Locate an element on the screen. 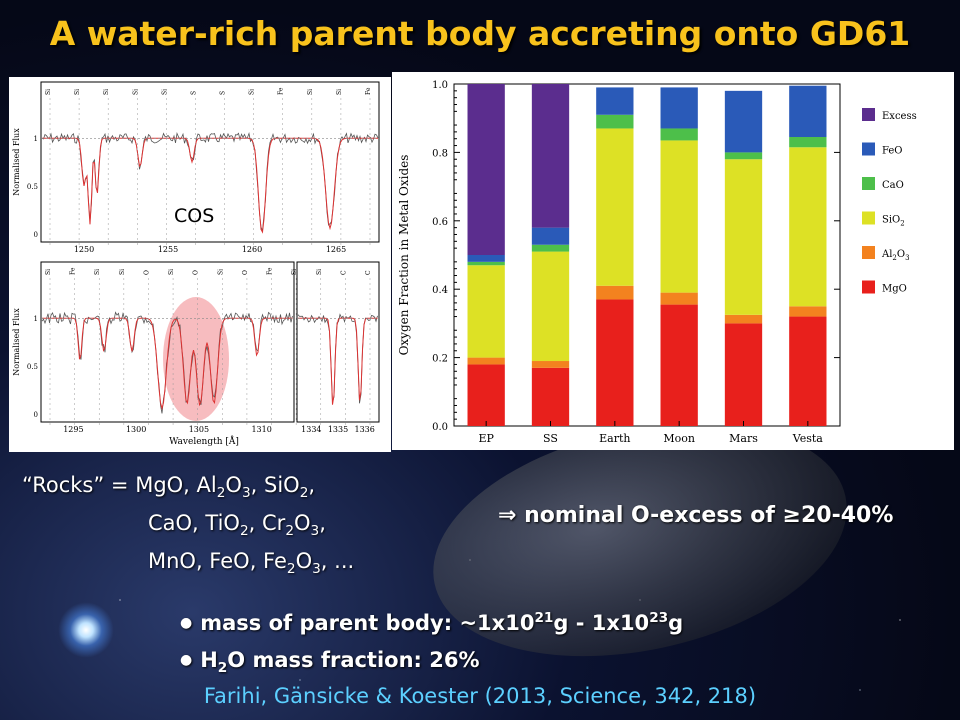 The image size is (960, 720). y-tick-label: 0.6 is located at coordinates (440, 222).